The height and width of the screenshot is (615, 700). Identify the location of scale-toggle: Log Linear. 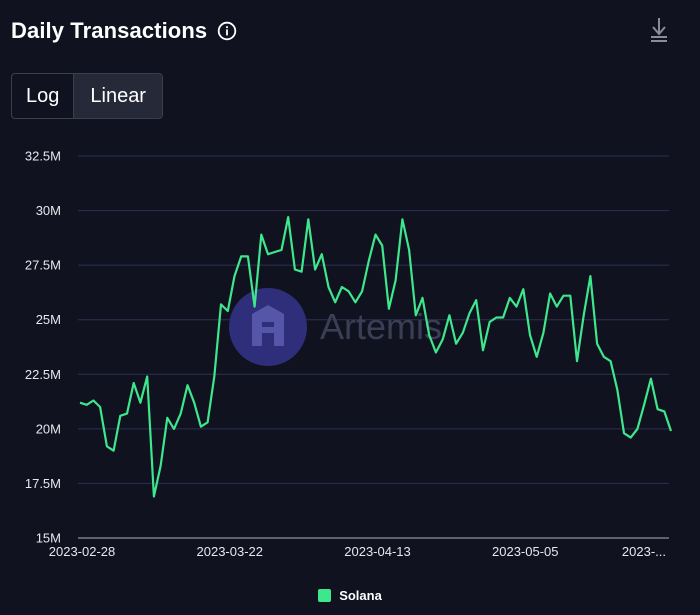
(87, 96).